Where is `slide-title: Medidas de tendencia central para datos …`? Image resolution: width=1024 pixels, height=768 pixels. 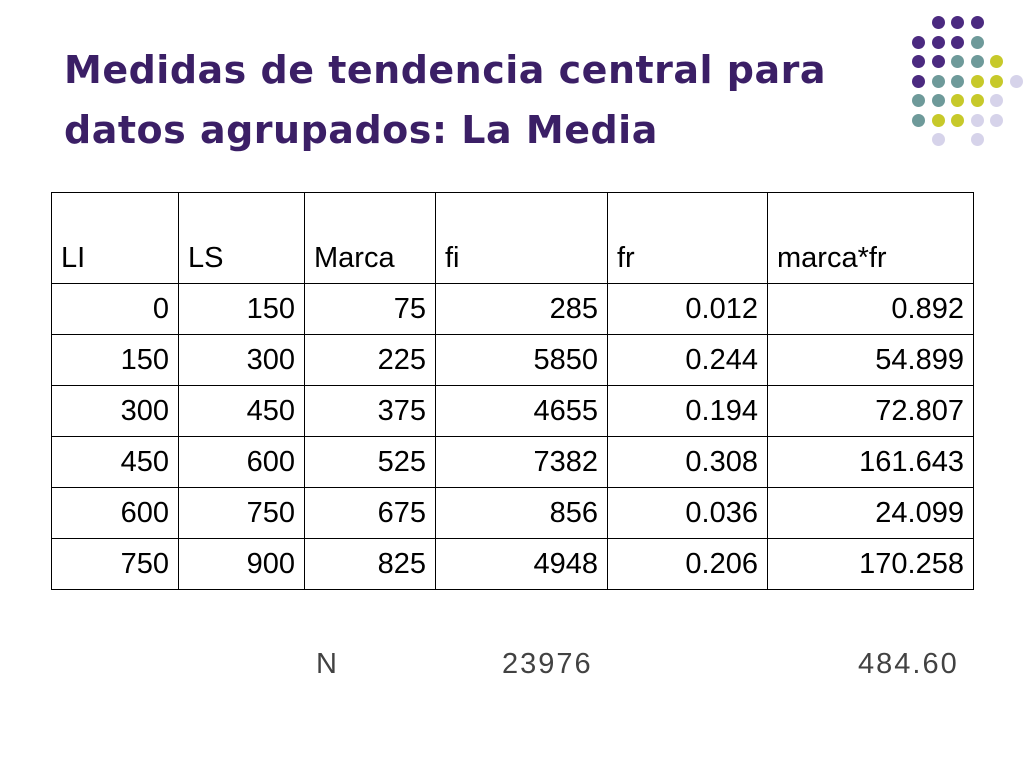 slide-title: Medidas de tendencia central para datos … is located at coordinates (484, 100).